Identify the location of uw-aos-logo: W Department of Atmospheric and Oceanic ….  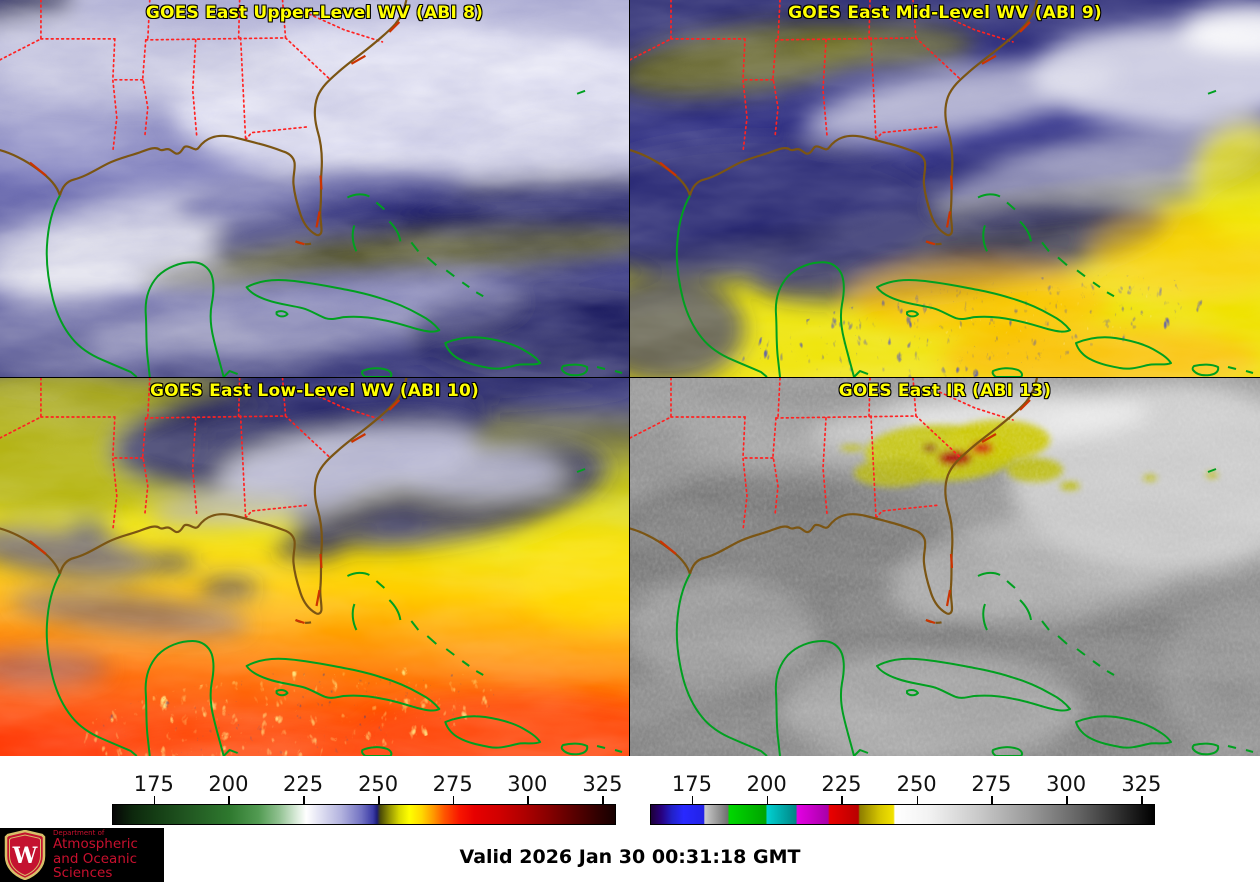
(82, 855).